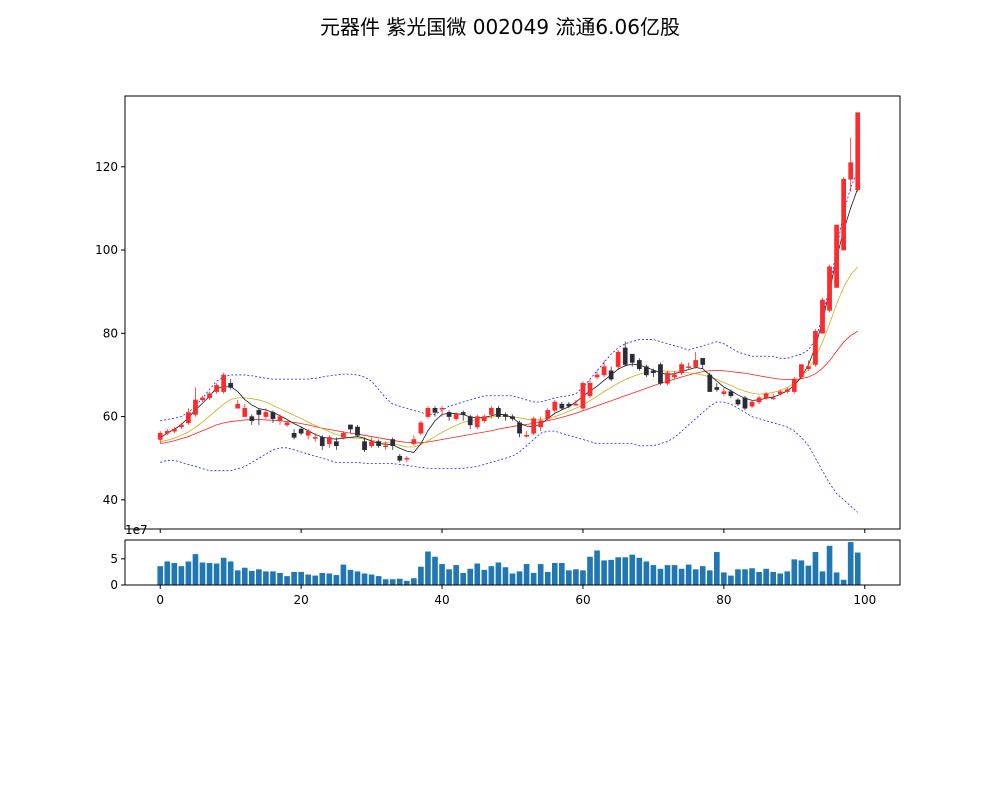  I want to click on volume-bars, so click(509, 563).